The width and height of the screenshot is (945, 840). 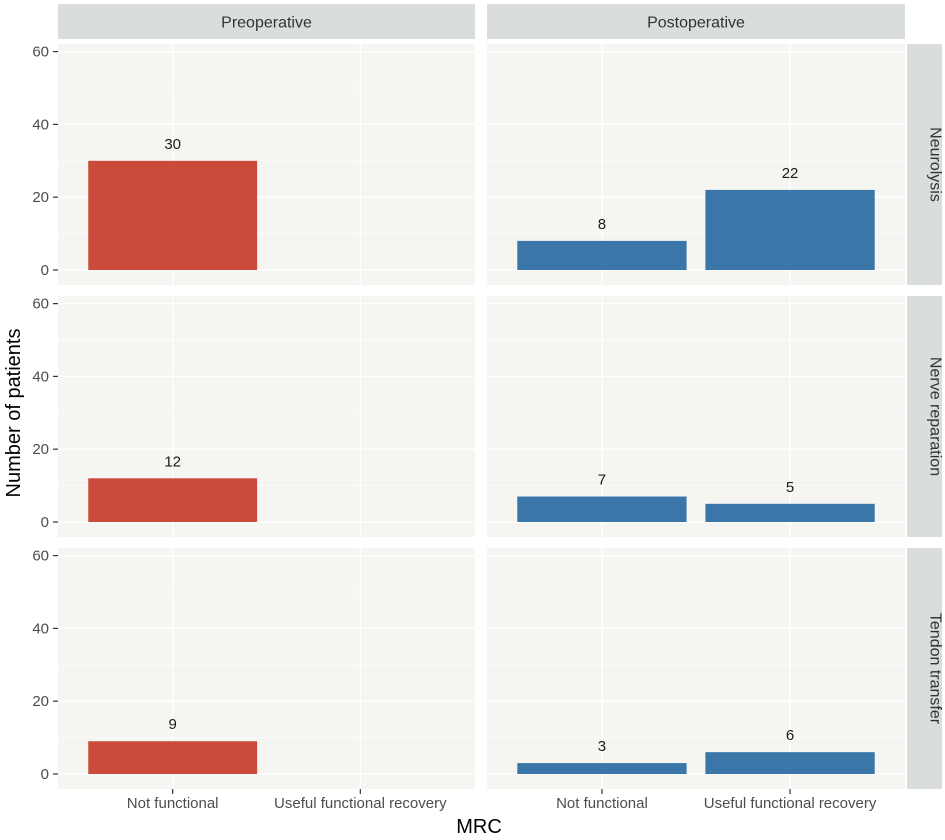 What do you see at coordinates (924, 416) in the screenshot?
I see `strip-nerve-reparation` at bounding box center [924, 416].